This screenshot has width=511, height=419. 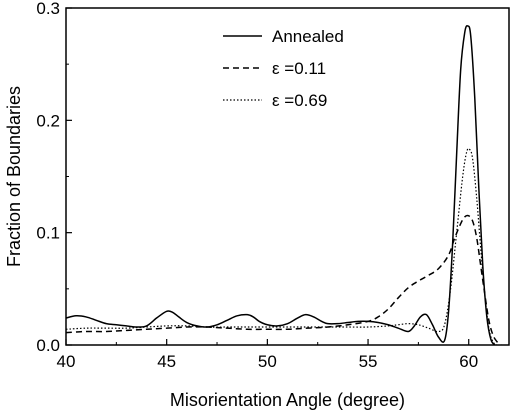 What do you see at coordinates (287, 400) in the screenshot?
I see `x-axis-label: Misorientation Angle (degree)` at bounding box center [287, 400].